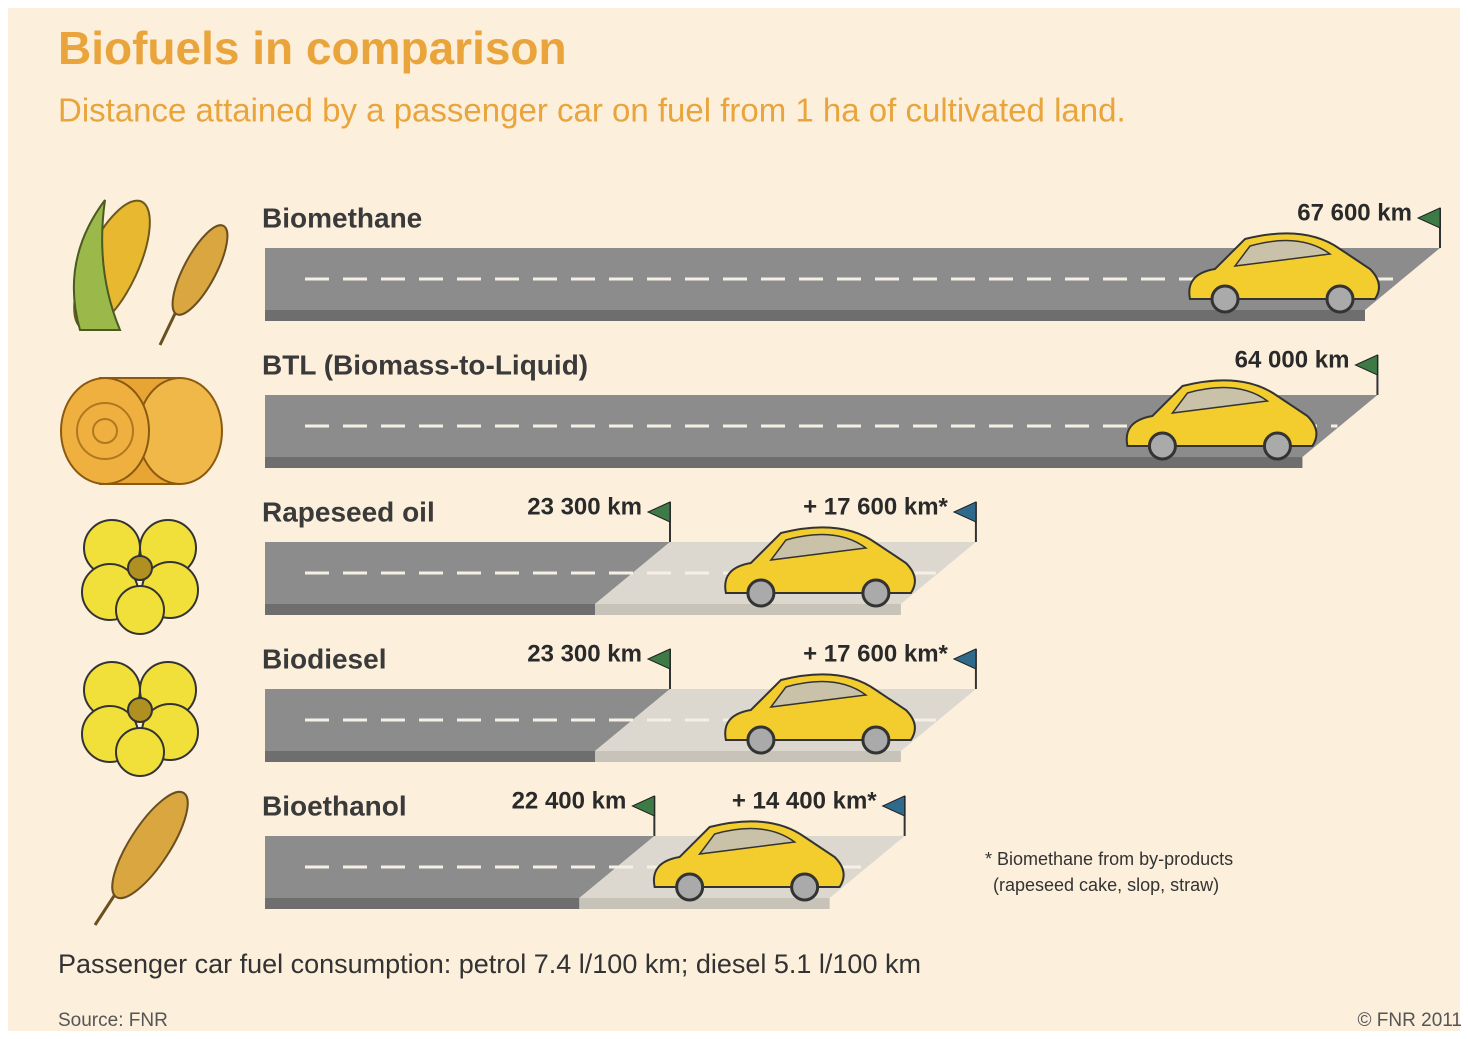 Image resolution: width=1468 pixels, height=1039 pixels. Describe the element at coordinates (348, 511) in the screenshot. I see `category-label: Rapeseed oil` at that location.